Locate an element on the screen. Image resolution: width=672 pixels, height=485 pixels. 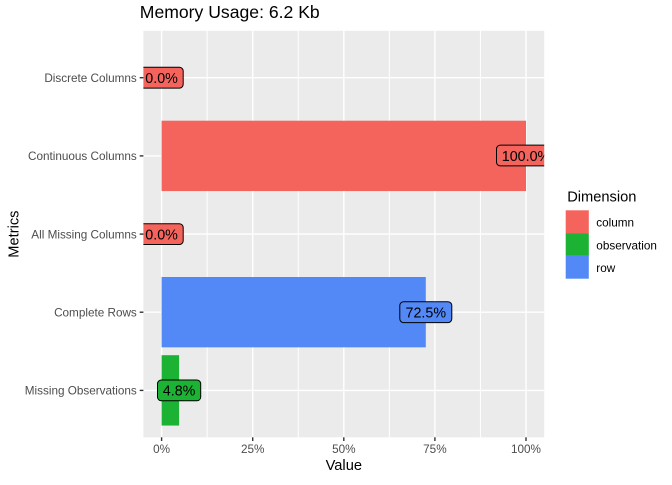
svg-text: Missing Observations is located at coordinates (81, 391).